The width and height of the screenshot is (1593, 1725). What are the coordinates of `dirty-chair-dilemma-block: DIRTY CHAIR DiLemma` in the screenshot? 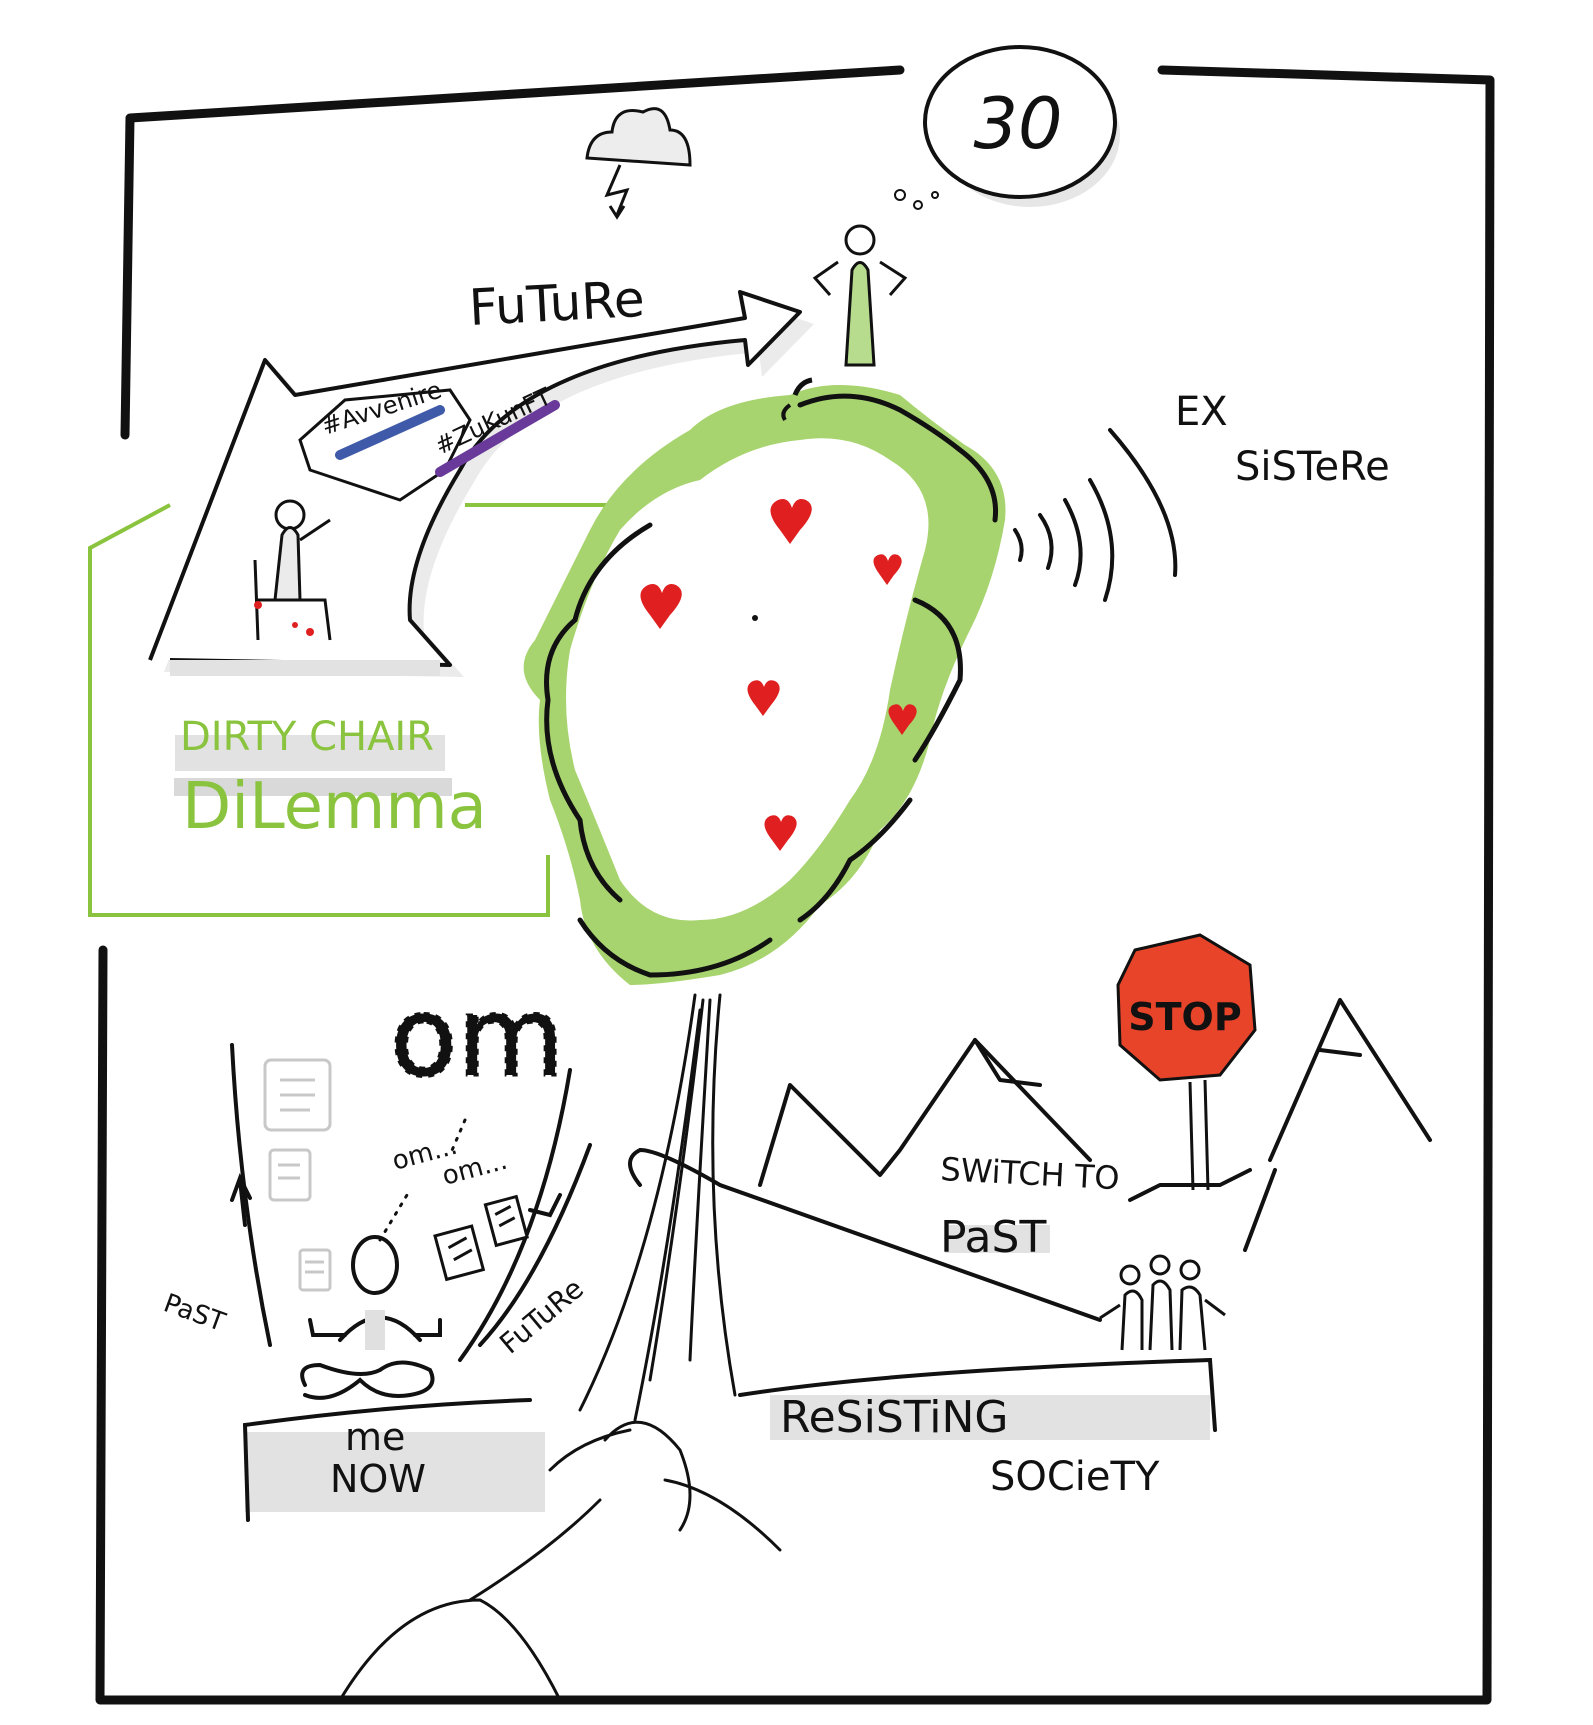 It's located at (347, 710).